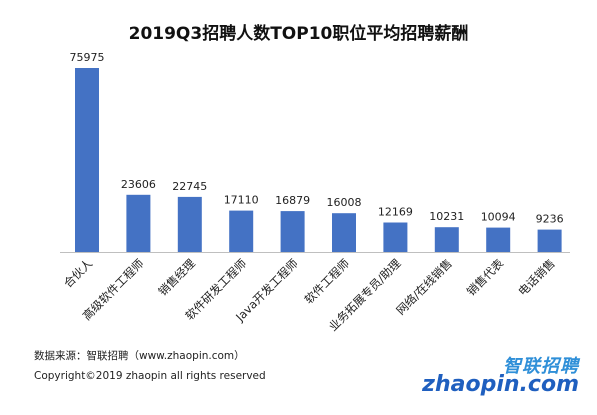  I want to click on category-label-0: 合伙人, so click(78, 273).